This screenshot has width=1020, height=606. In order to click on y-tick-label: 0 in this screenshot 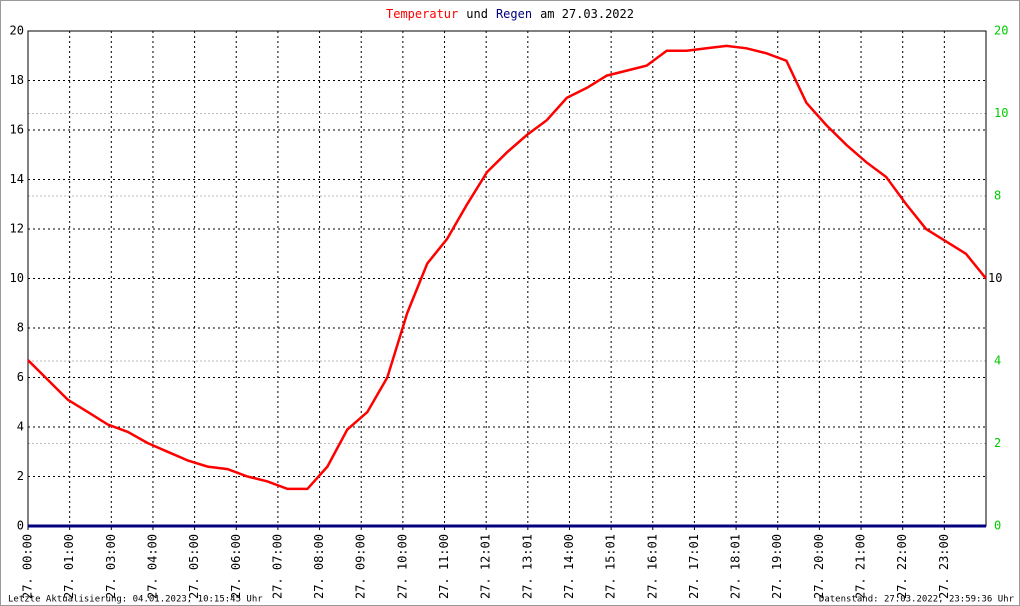, I will do `click(20, 526)`.